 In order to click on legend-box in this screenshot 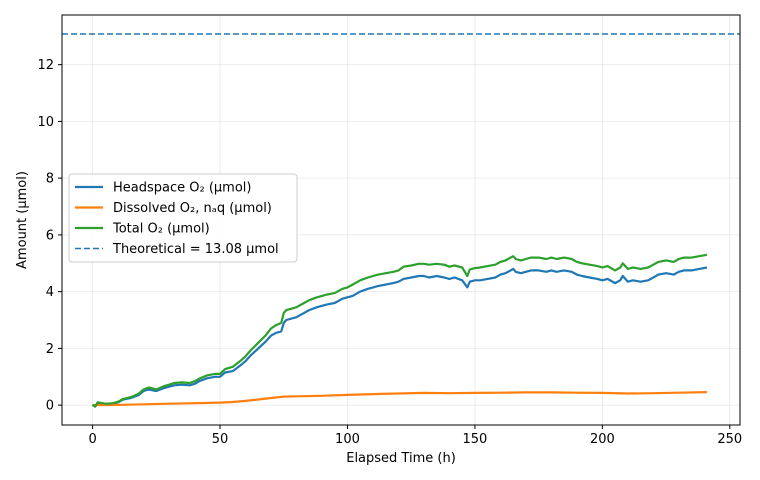, I will do `click(183, 218)`.